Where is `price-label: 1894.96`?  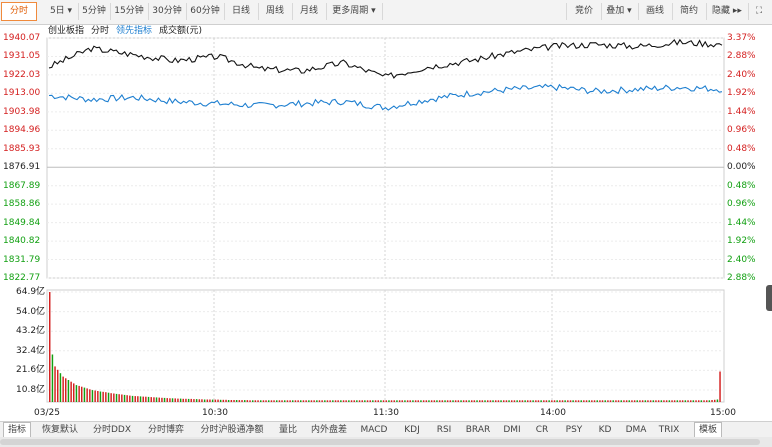 price-label: 1894.96 is located at coordinates (22, 130).